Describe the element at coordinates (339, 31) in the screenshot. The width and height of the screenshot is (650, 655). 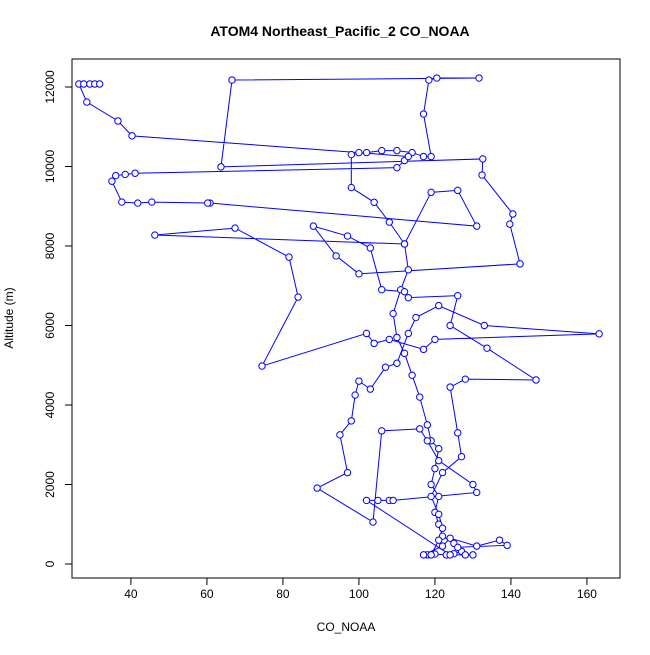
I see `chart-title: ATOM4 Northeast_Pacific_2 CO_NOAA` at that location.